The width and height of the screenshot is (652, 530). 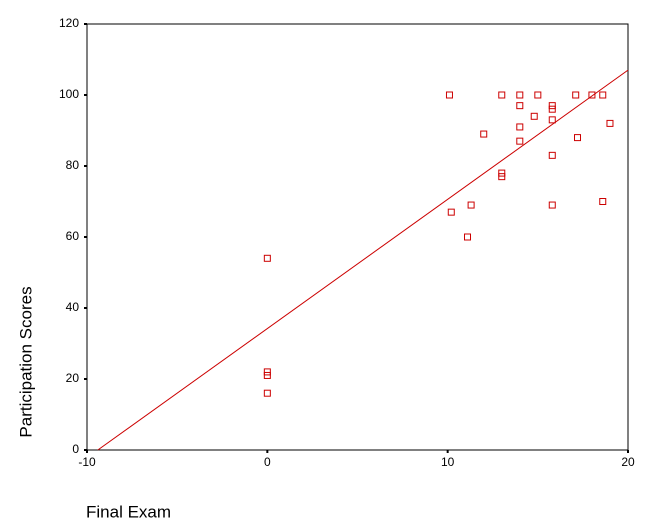 I want to click on x-axis-title: Final Exam, so click(x=128, y=511).